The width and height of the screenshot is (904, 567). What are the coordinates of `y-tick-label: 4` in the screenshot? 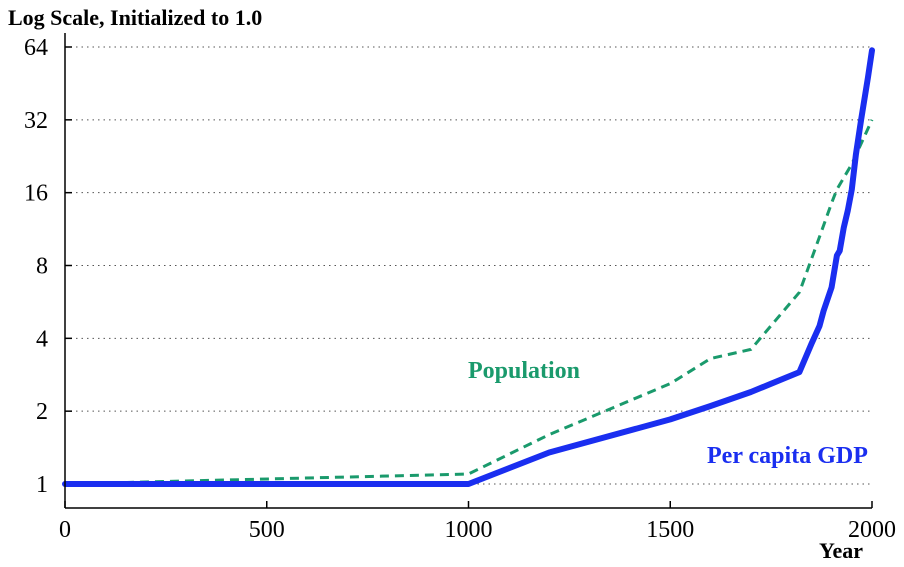 It's located at (42, 339).